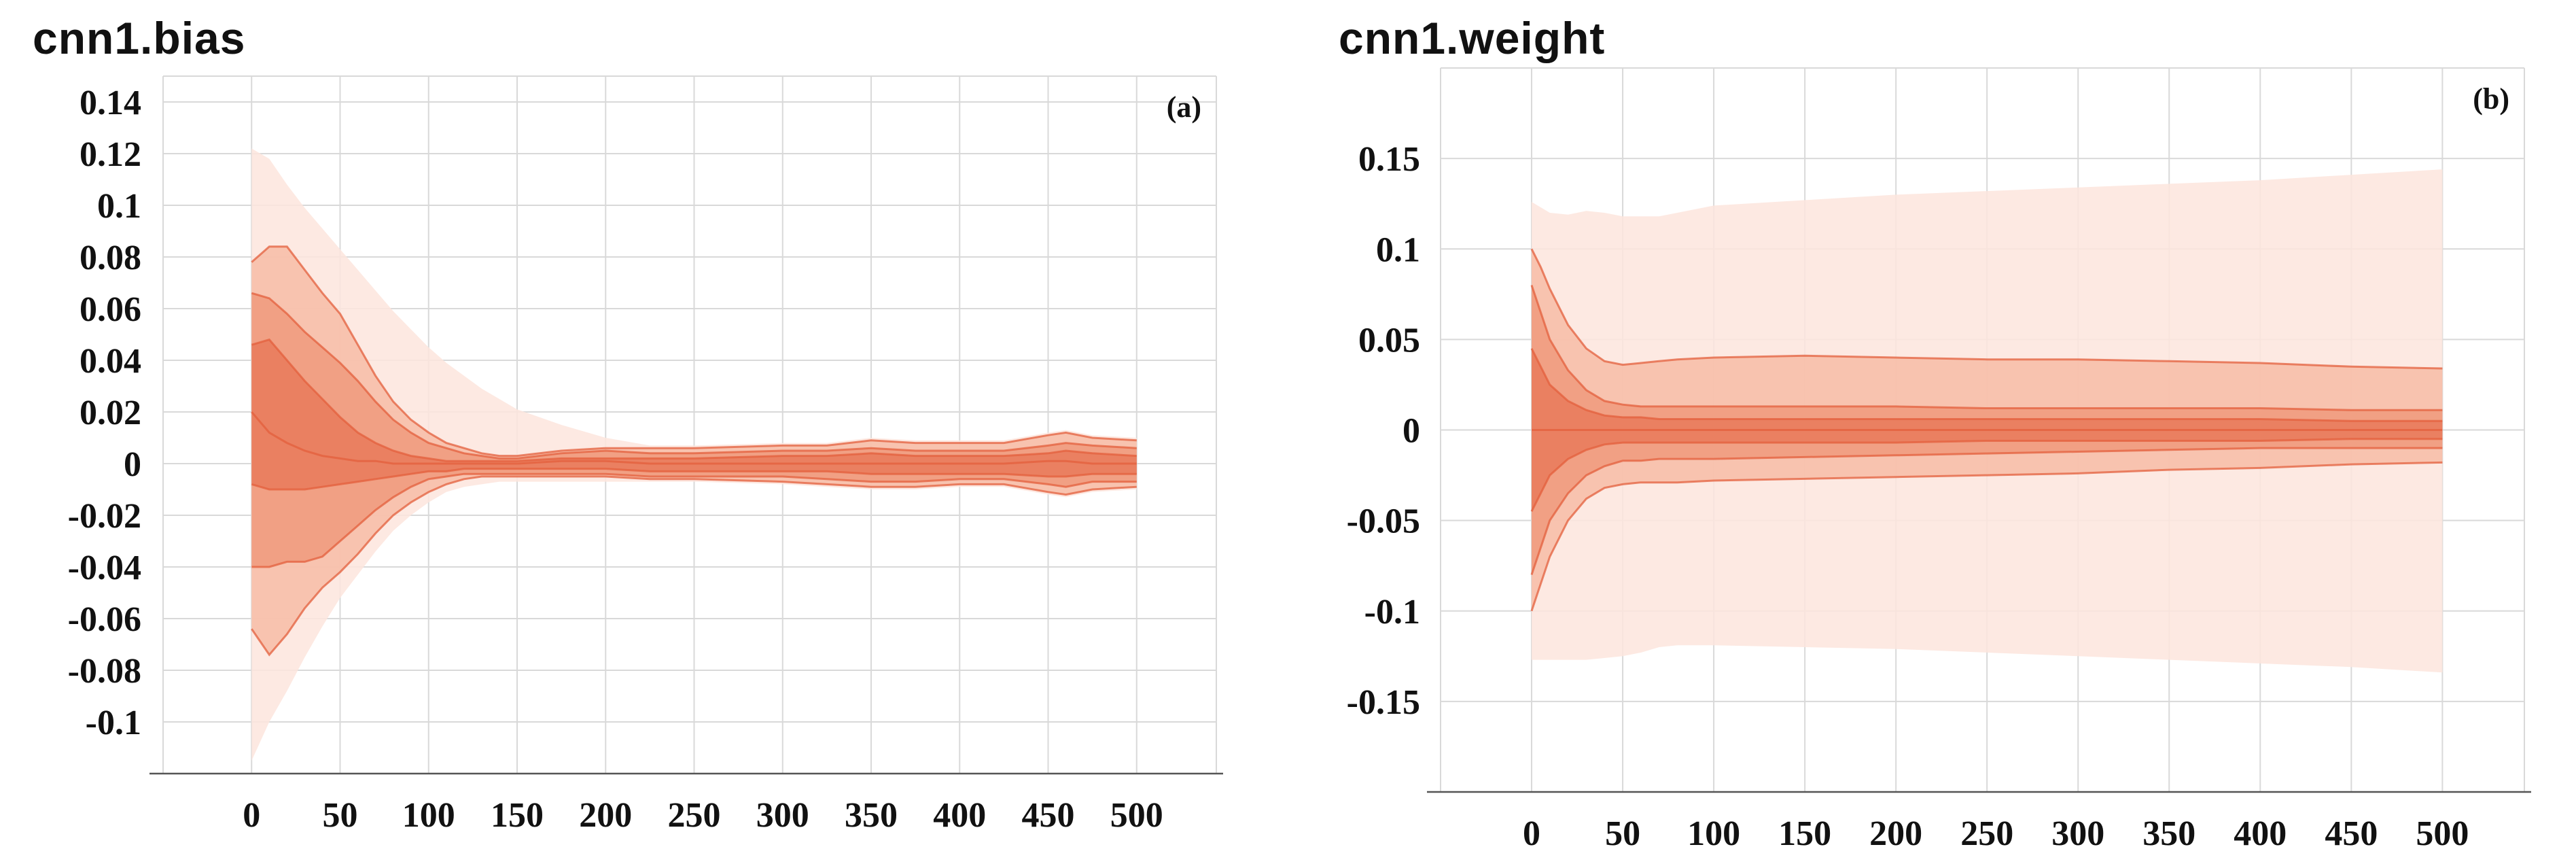  What do you see at coordinates (110, 258) in the screenshot?
I see `y-tick-label: 0.08` at bounding box center [110, 258].